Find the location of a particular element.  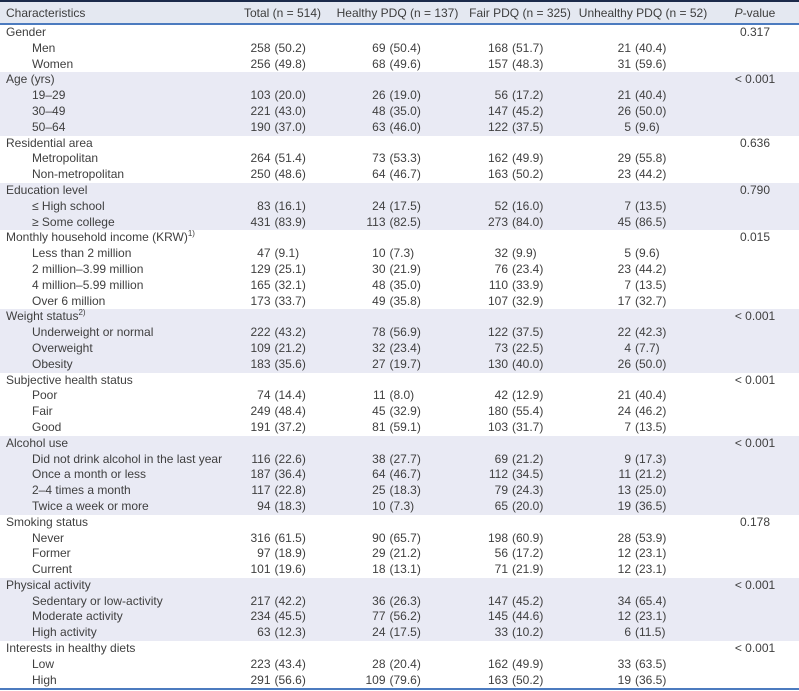

data-row: Former 97 (18.9) 29 (21.2) 56 (17.2) 12 (23.1) is located at coordinates (399, 554).